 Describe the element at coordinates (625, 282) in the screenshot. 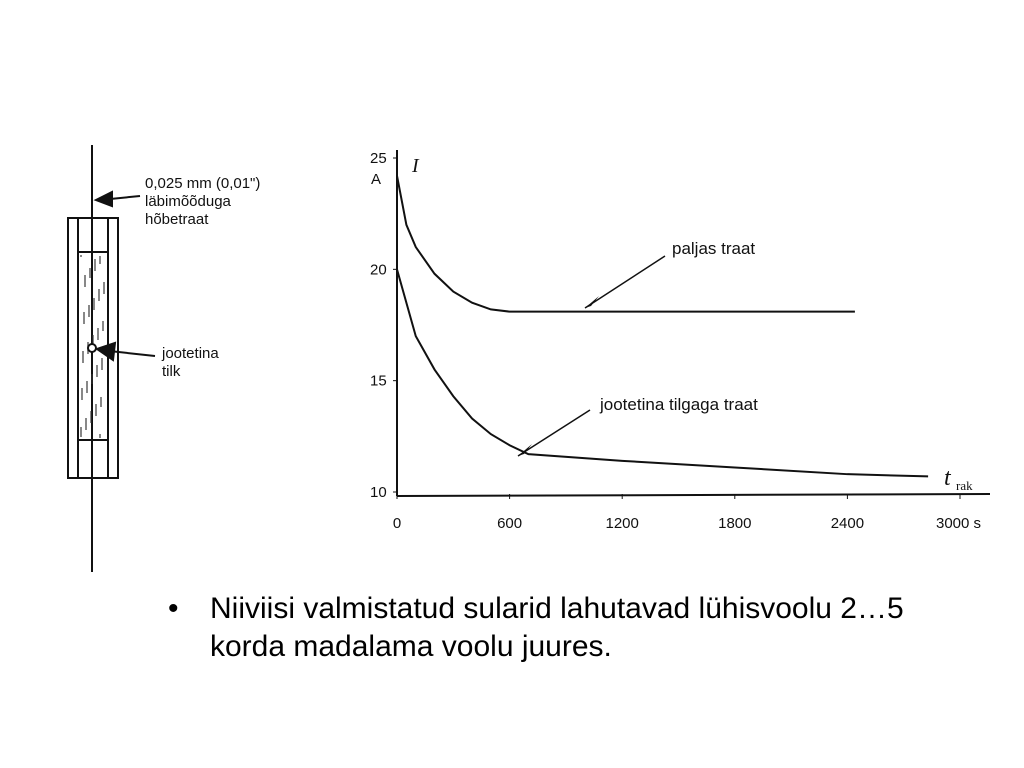

I see `leader` at that location.